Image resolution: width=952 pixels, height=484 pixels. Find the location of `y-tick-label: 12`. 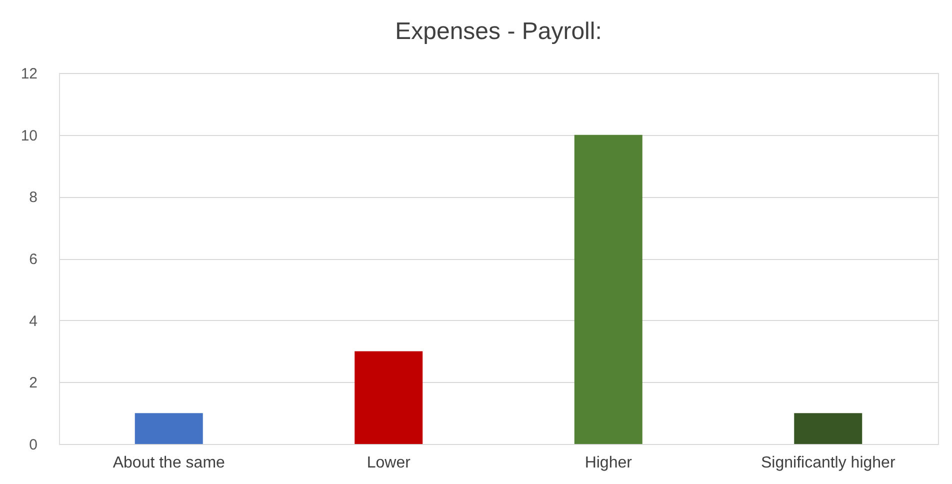

y-tick-label: 12 is located at coordinates (29, 74).